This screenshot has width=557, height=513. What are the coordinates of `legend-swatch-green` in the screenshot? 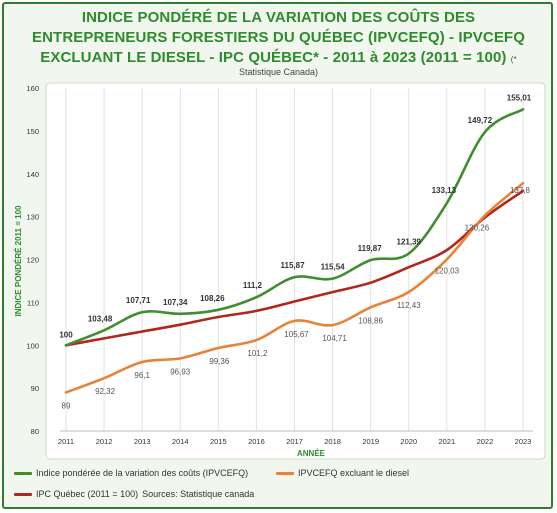 It's located at (23, 473).